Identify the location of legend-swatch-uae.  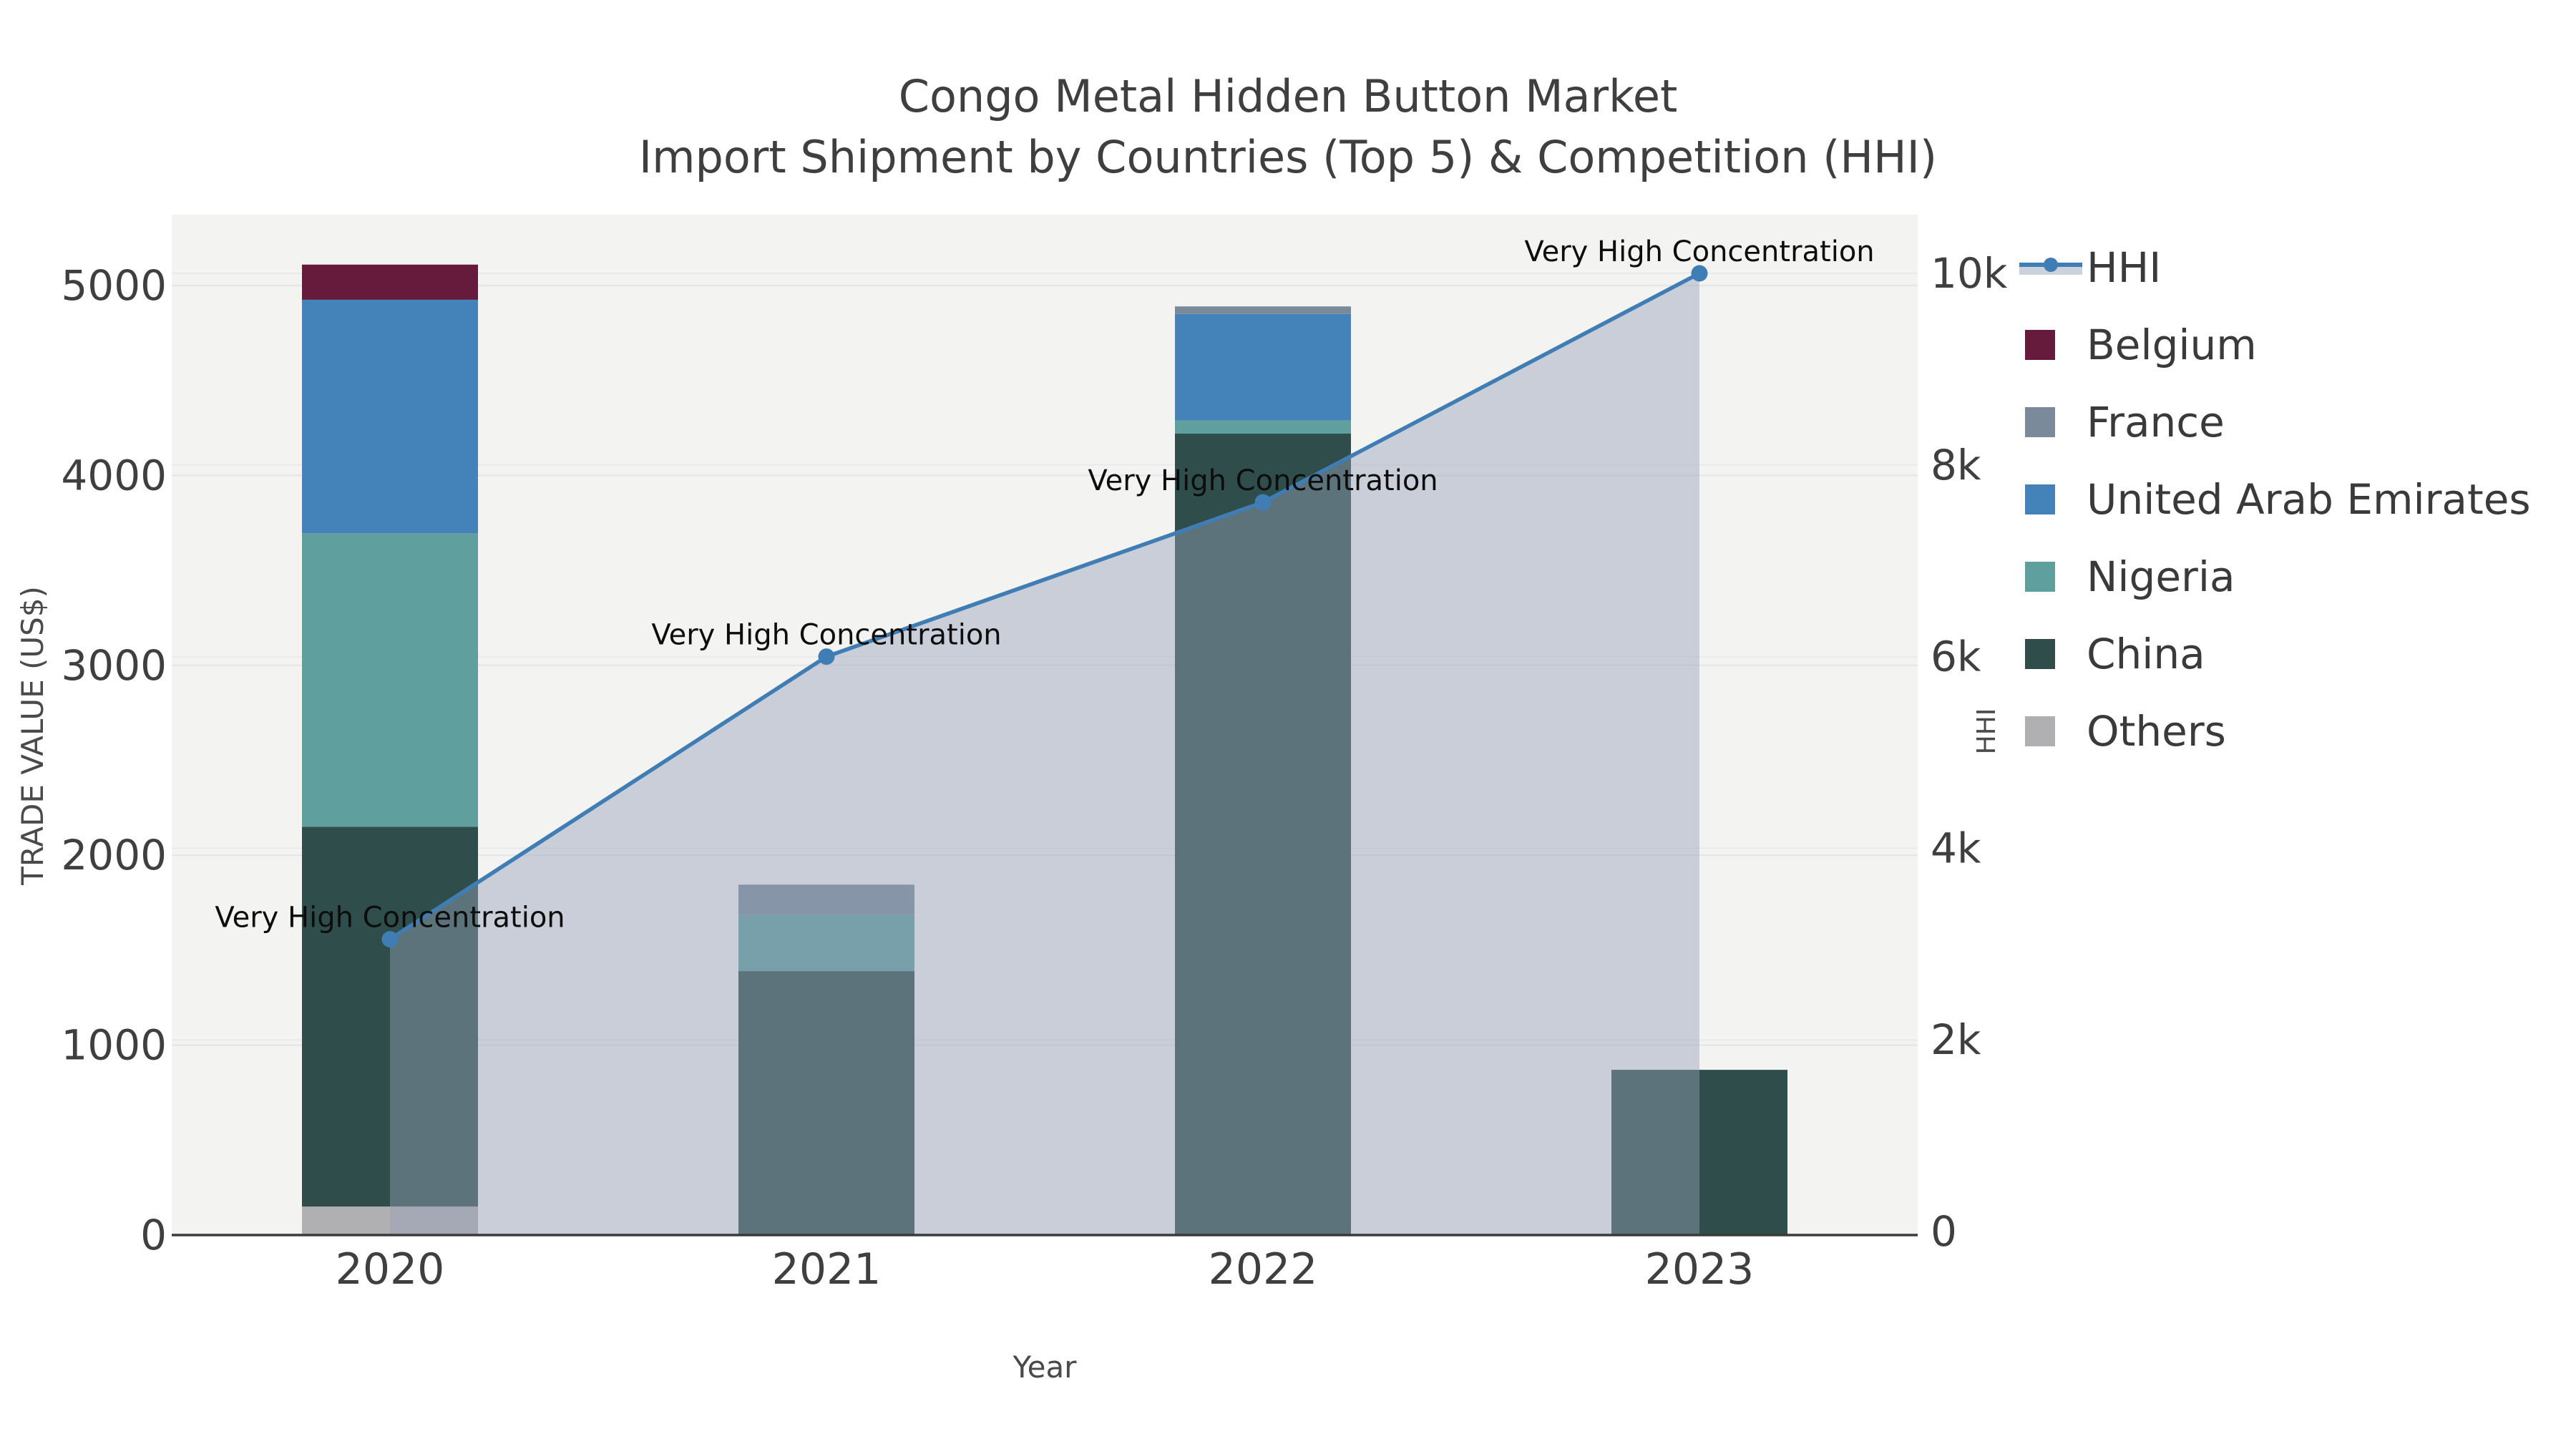
(2052, 499).